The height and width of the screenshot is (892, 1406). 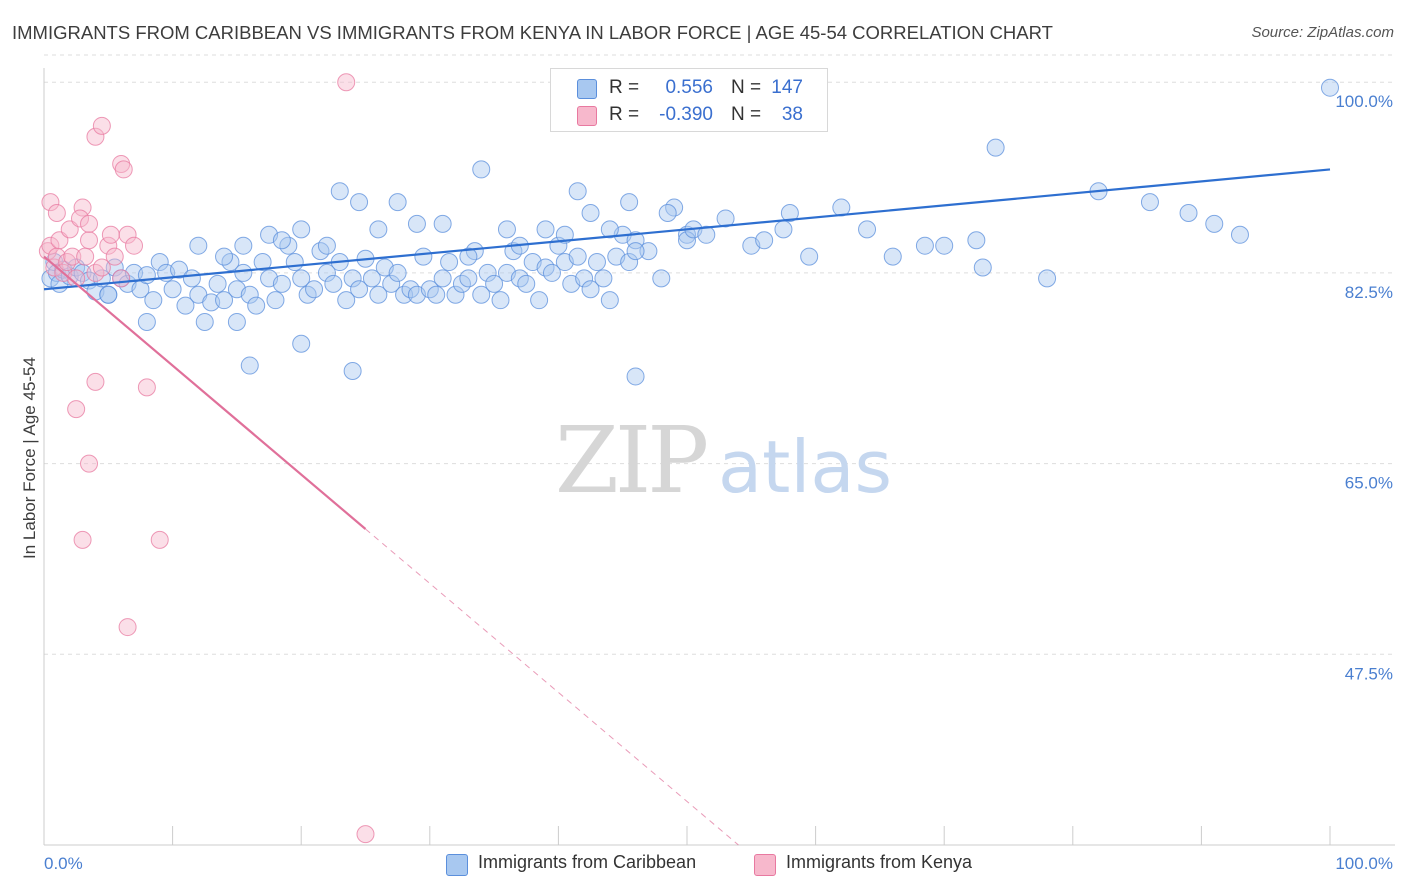 I want to click on y-tick-label: 100.0%, so click(x=1364, y=101).